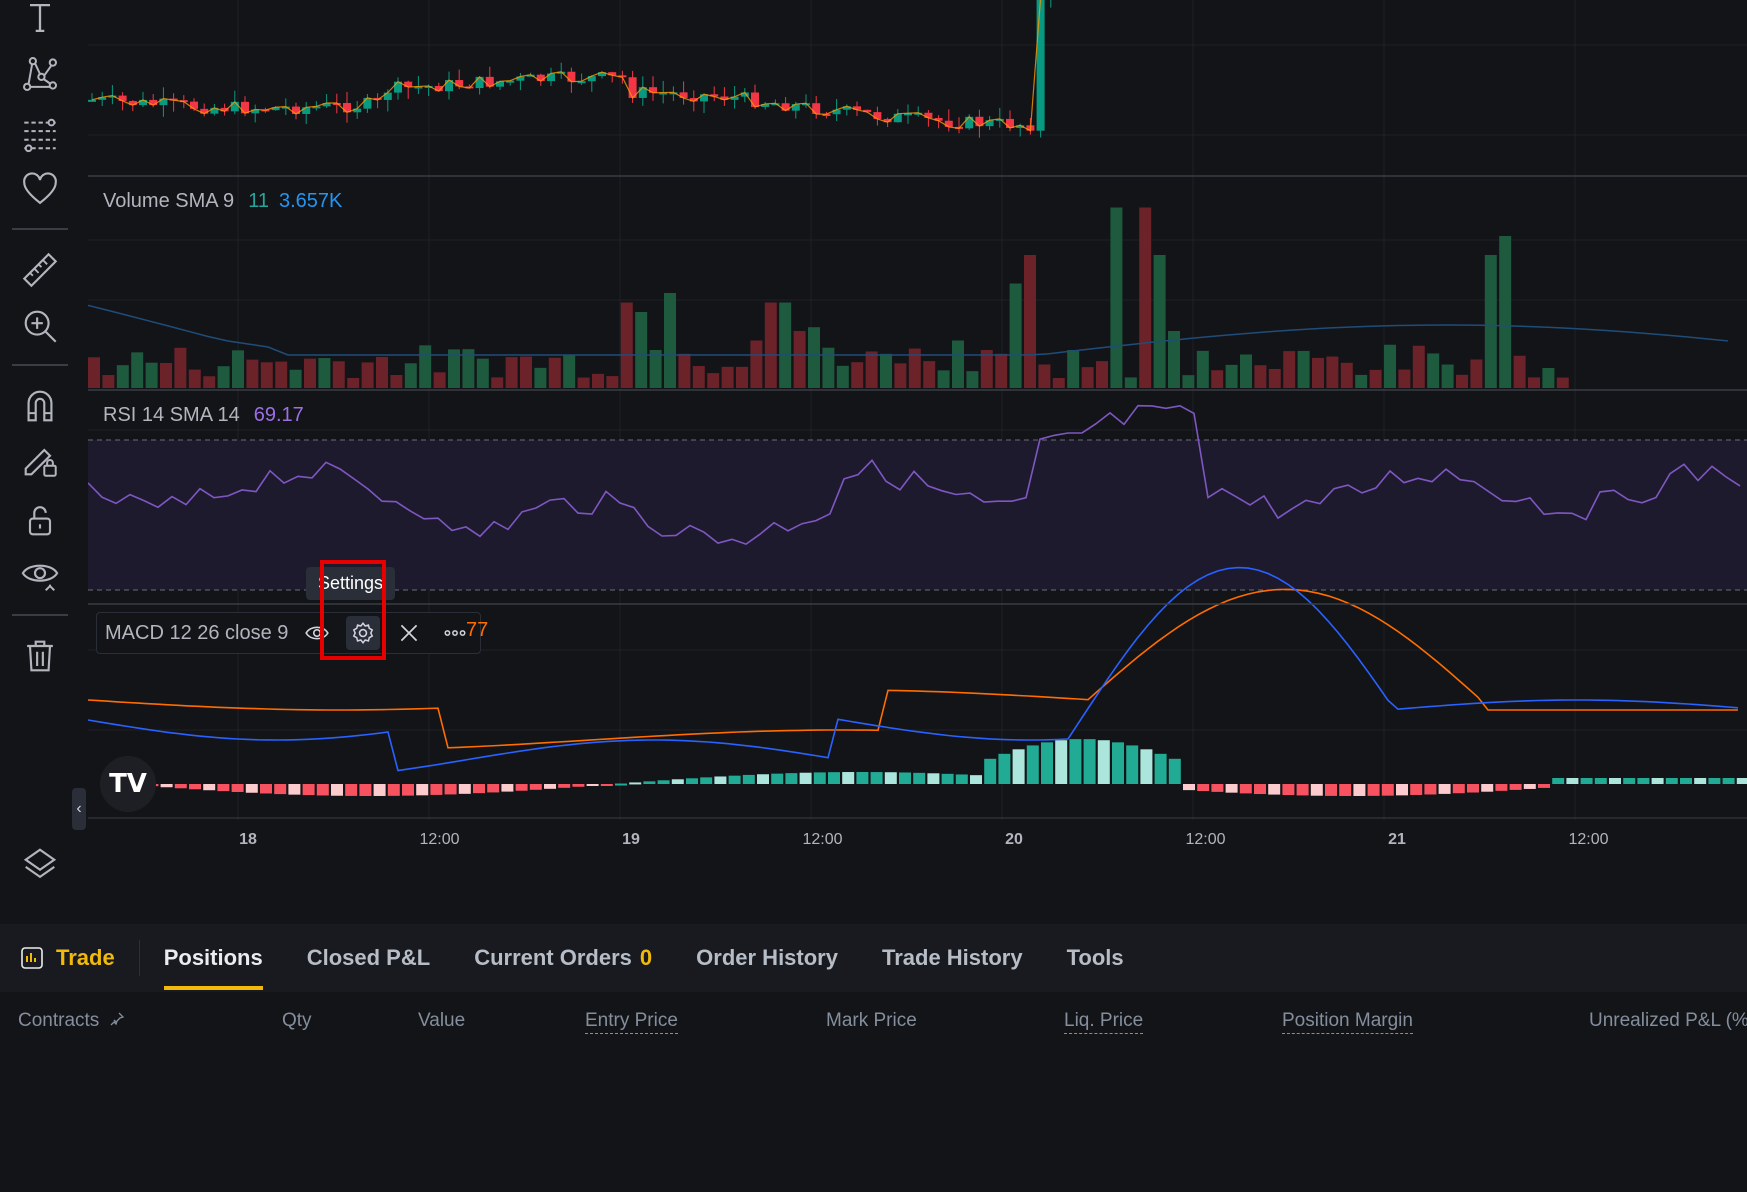 The image size is (1747, 1192). What do you see at coordinates (409, 633) in the screenshot?
I see `close-icon` at bounding box center [409, 633].